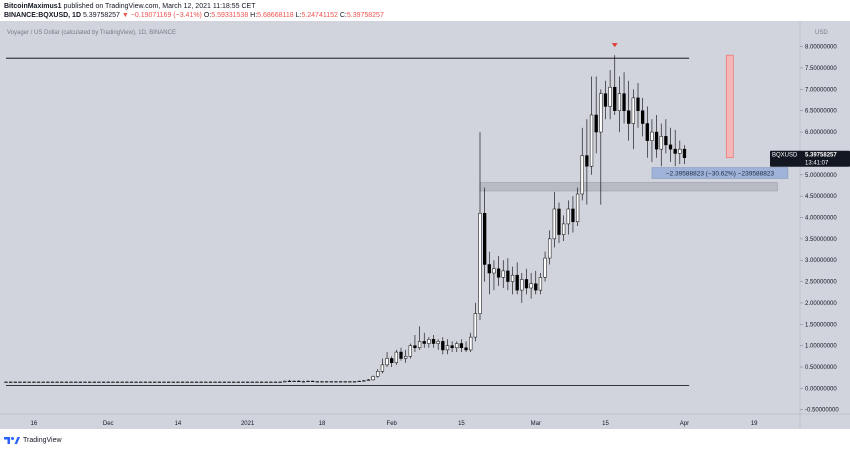 The width and height of the screenshot is (850, 449). I want to click on currency-label: USD, so click(821, 33).